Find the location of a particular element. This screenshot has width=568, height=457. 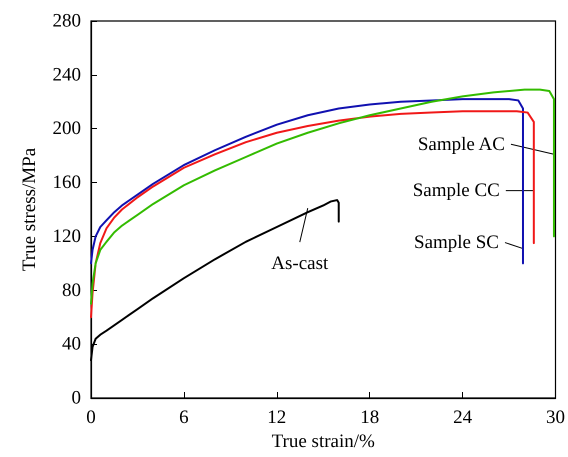

annotation: As-cast is located at coordinates (300, 263).